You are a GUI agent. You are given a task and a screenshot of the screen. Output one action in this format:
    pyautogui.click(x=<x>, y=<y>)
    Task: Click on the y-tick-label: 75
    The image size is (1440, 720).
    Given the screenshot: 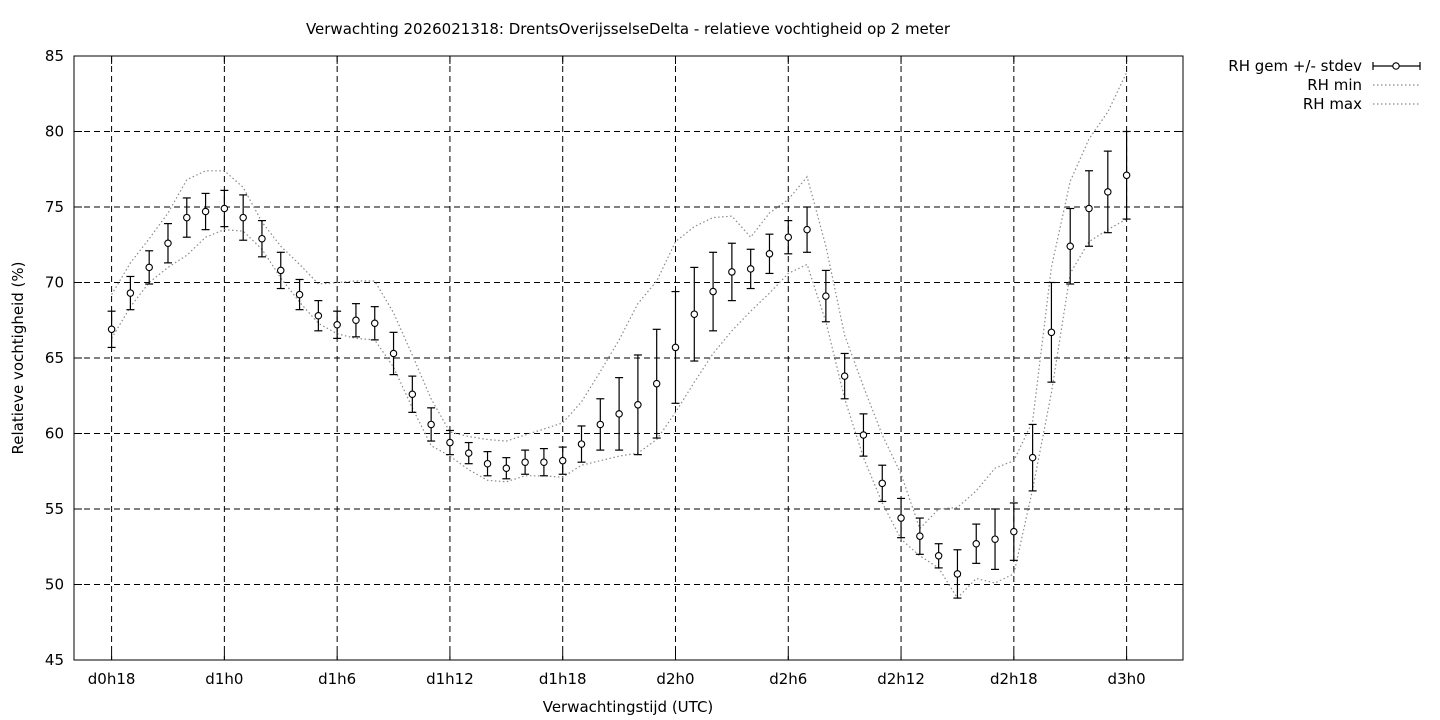 What is the action you would take?
    pyautogui.click(x=54, y=207)
    